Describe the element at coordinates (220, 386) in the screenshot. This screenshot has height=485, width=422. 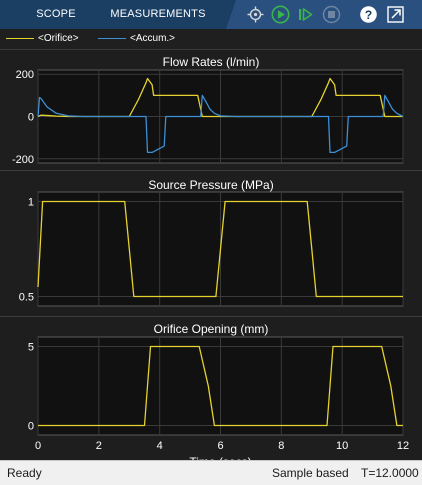
I see `series-line-orifice` at that location.